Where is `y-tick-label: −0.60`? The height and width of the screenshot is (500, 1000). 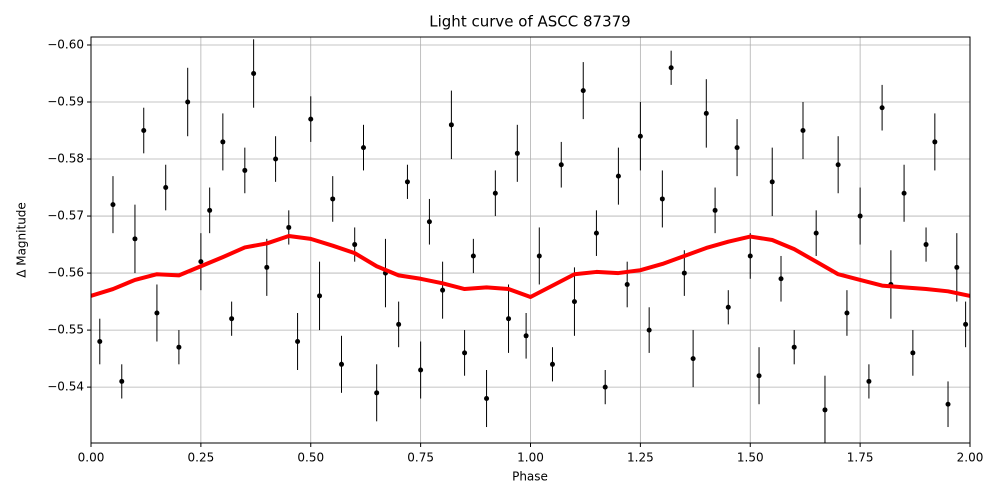 y-tick-label: −0.60 is located at coordinates (65, 44).